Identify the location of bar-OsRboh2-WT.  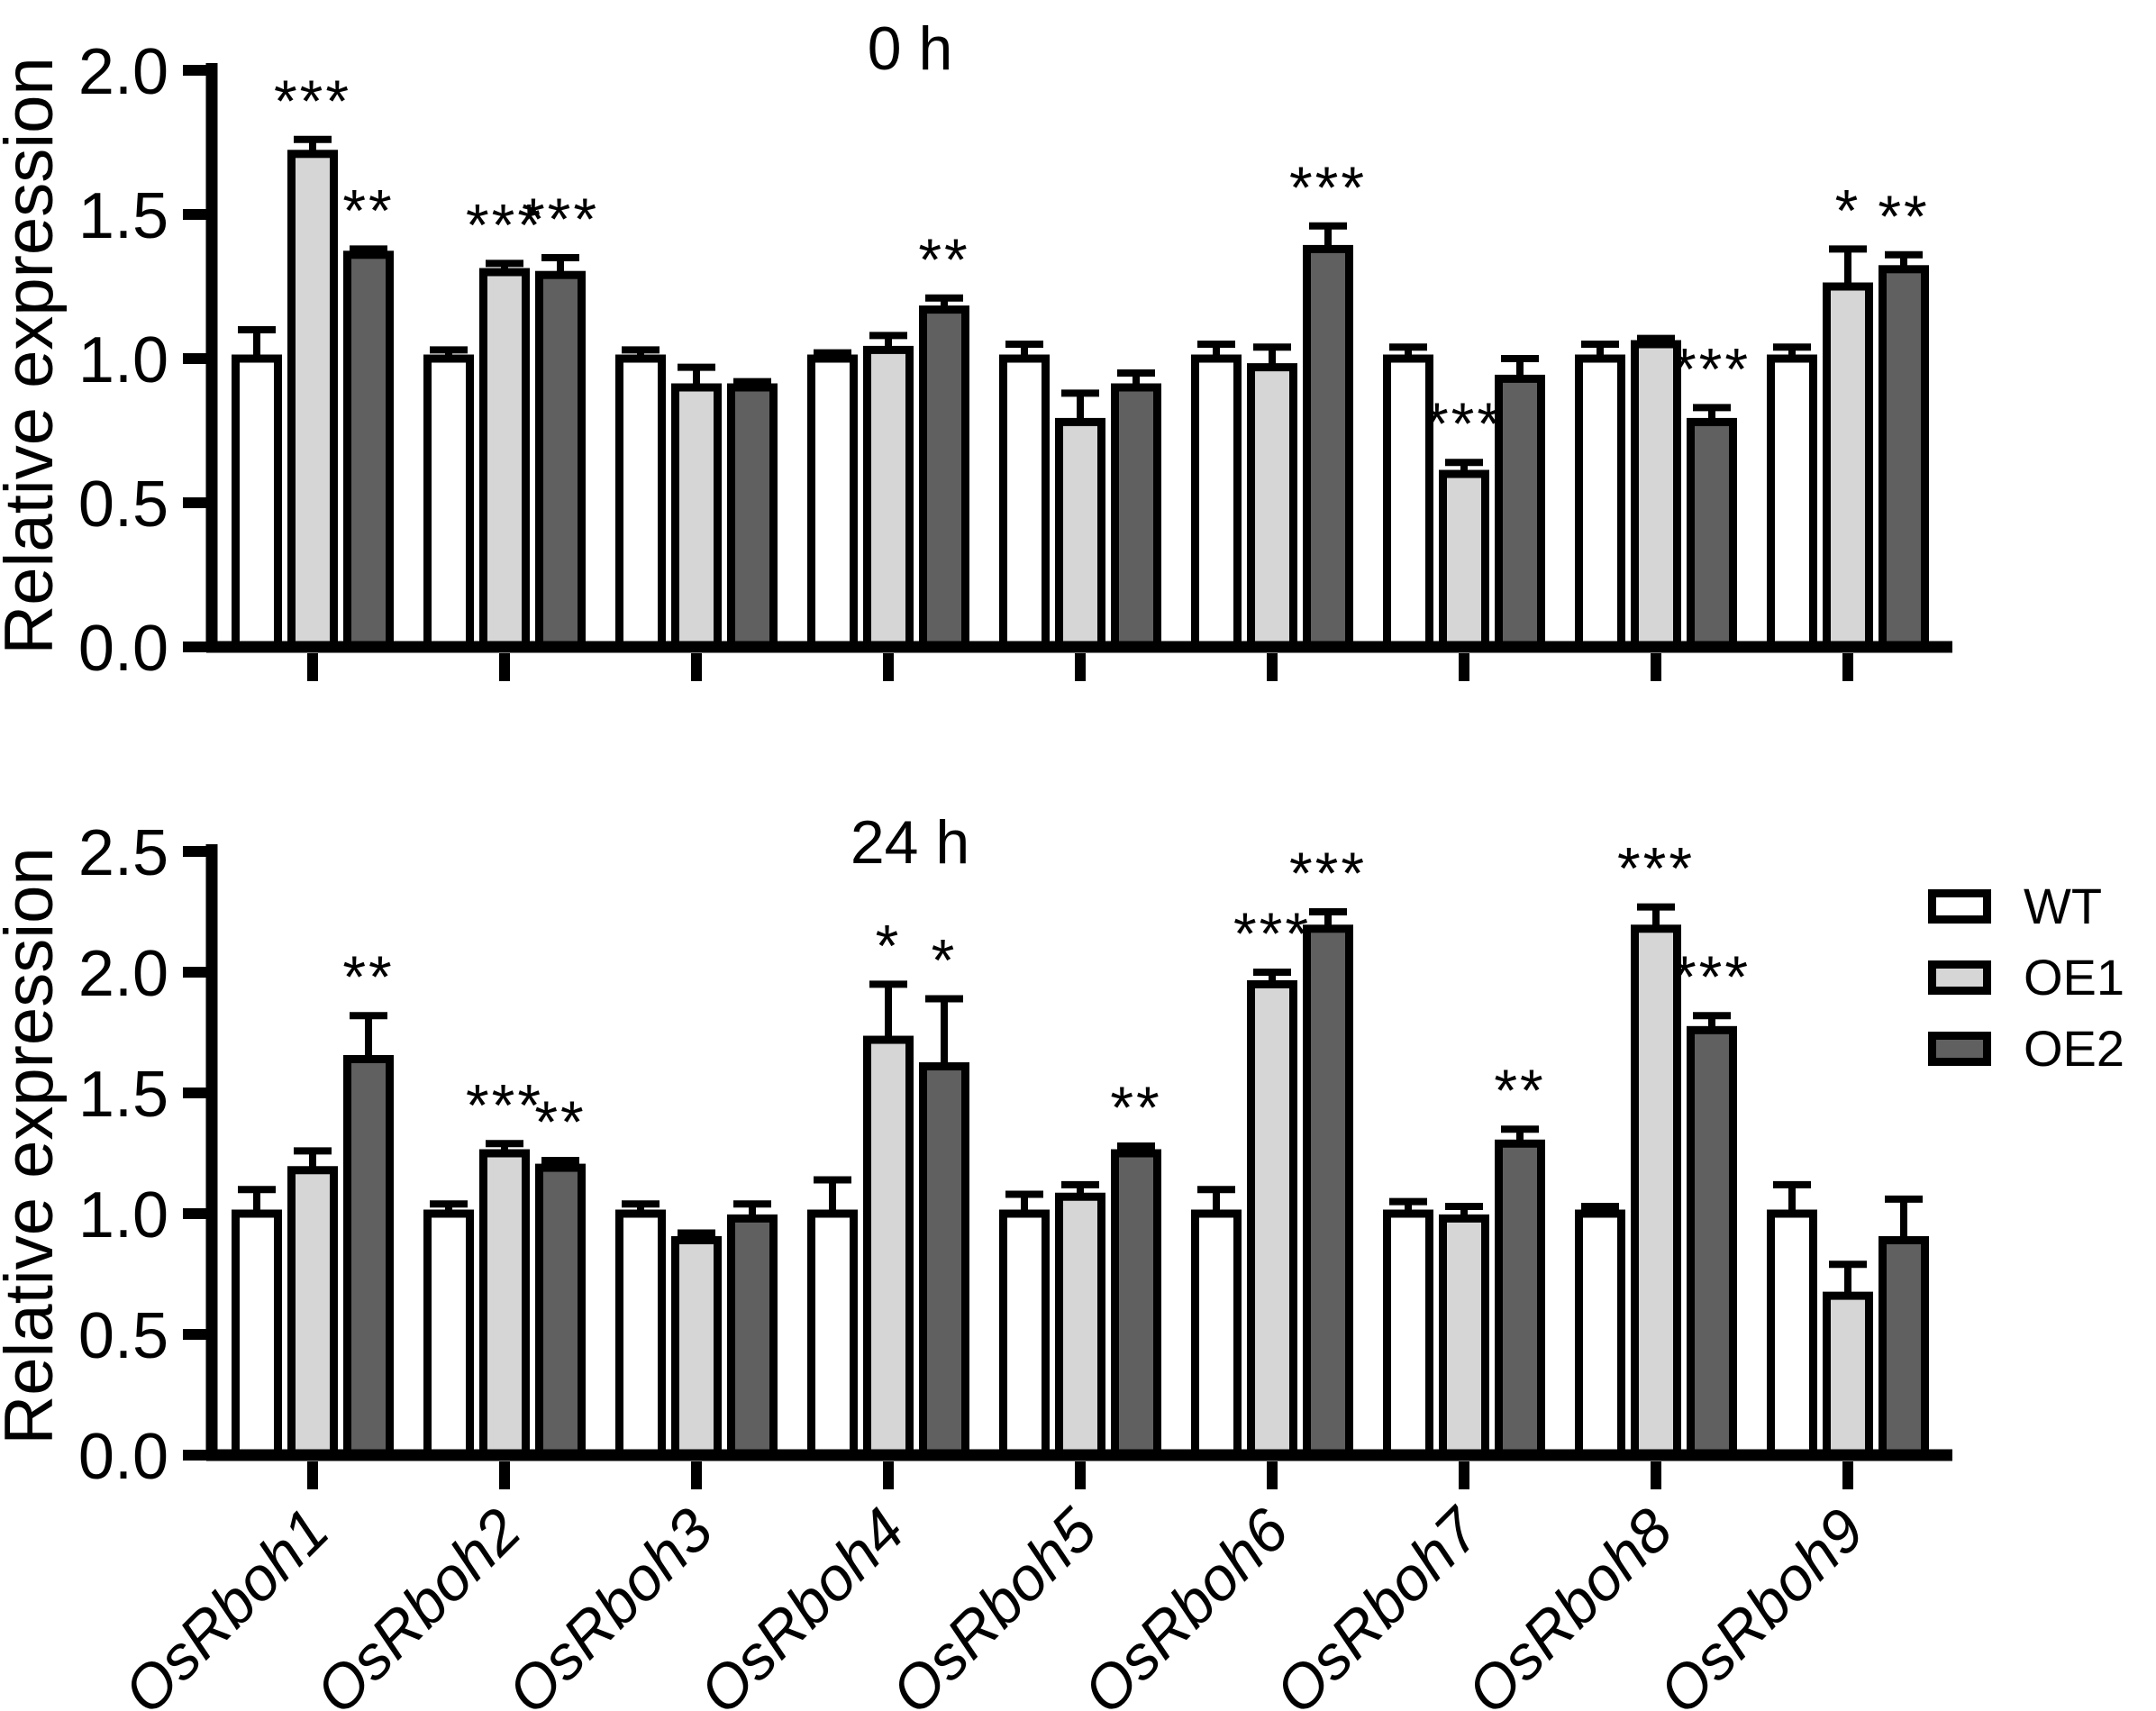
(448, 502).